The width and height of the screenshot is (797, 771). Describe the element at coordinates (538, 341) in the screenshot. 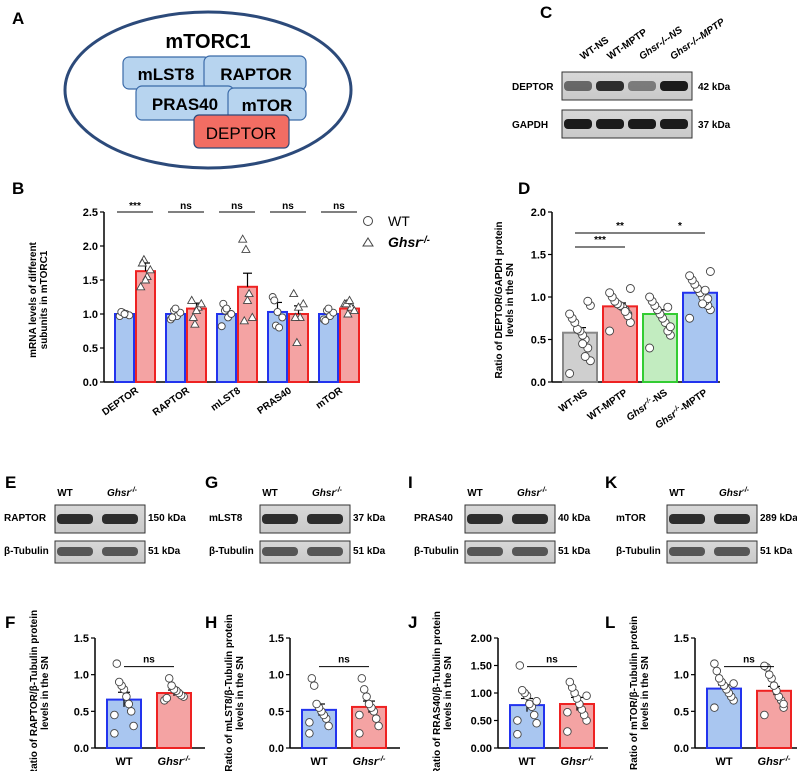

I see `chart-d-y-tick-label: 0.5` at that location.